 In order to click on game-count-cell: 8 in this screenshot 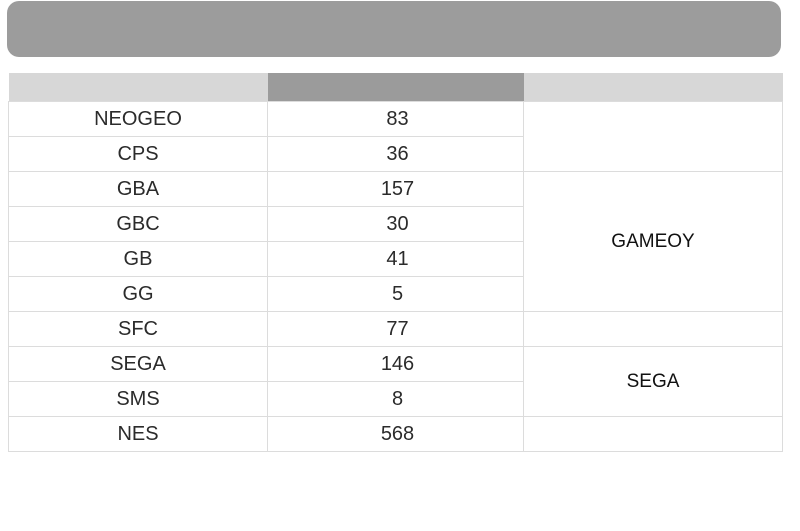, I will do `click(395, 399)`.